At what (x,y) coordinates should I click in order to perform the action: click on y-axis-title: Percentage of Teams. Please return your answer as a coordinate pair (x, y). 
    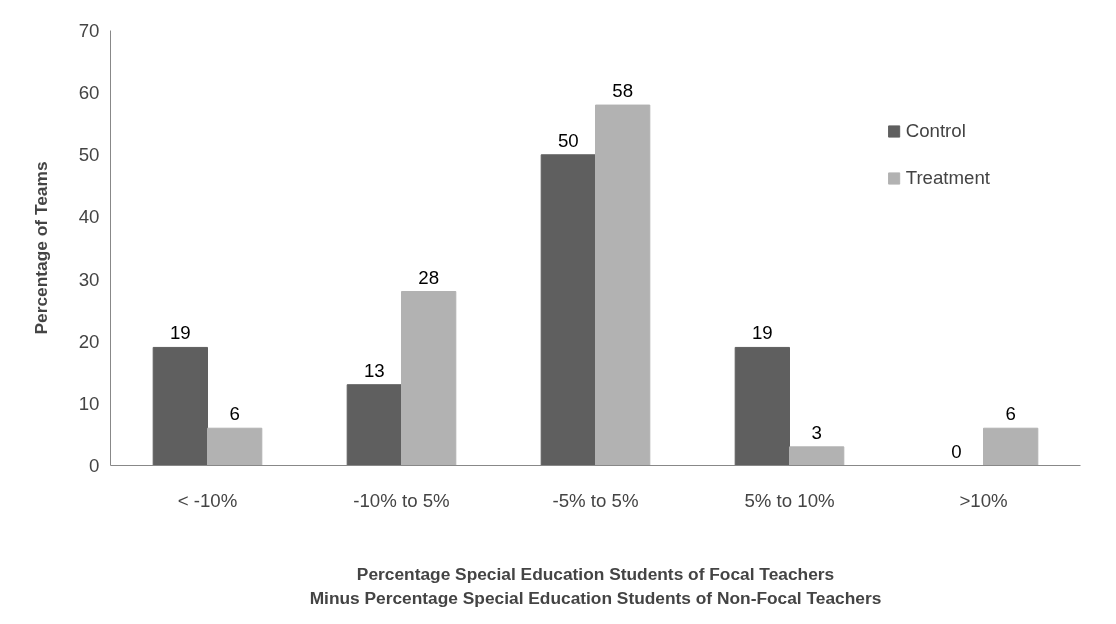
    Looking at the image, I should click on (40, 248).